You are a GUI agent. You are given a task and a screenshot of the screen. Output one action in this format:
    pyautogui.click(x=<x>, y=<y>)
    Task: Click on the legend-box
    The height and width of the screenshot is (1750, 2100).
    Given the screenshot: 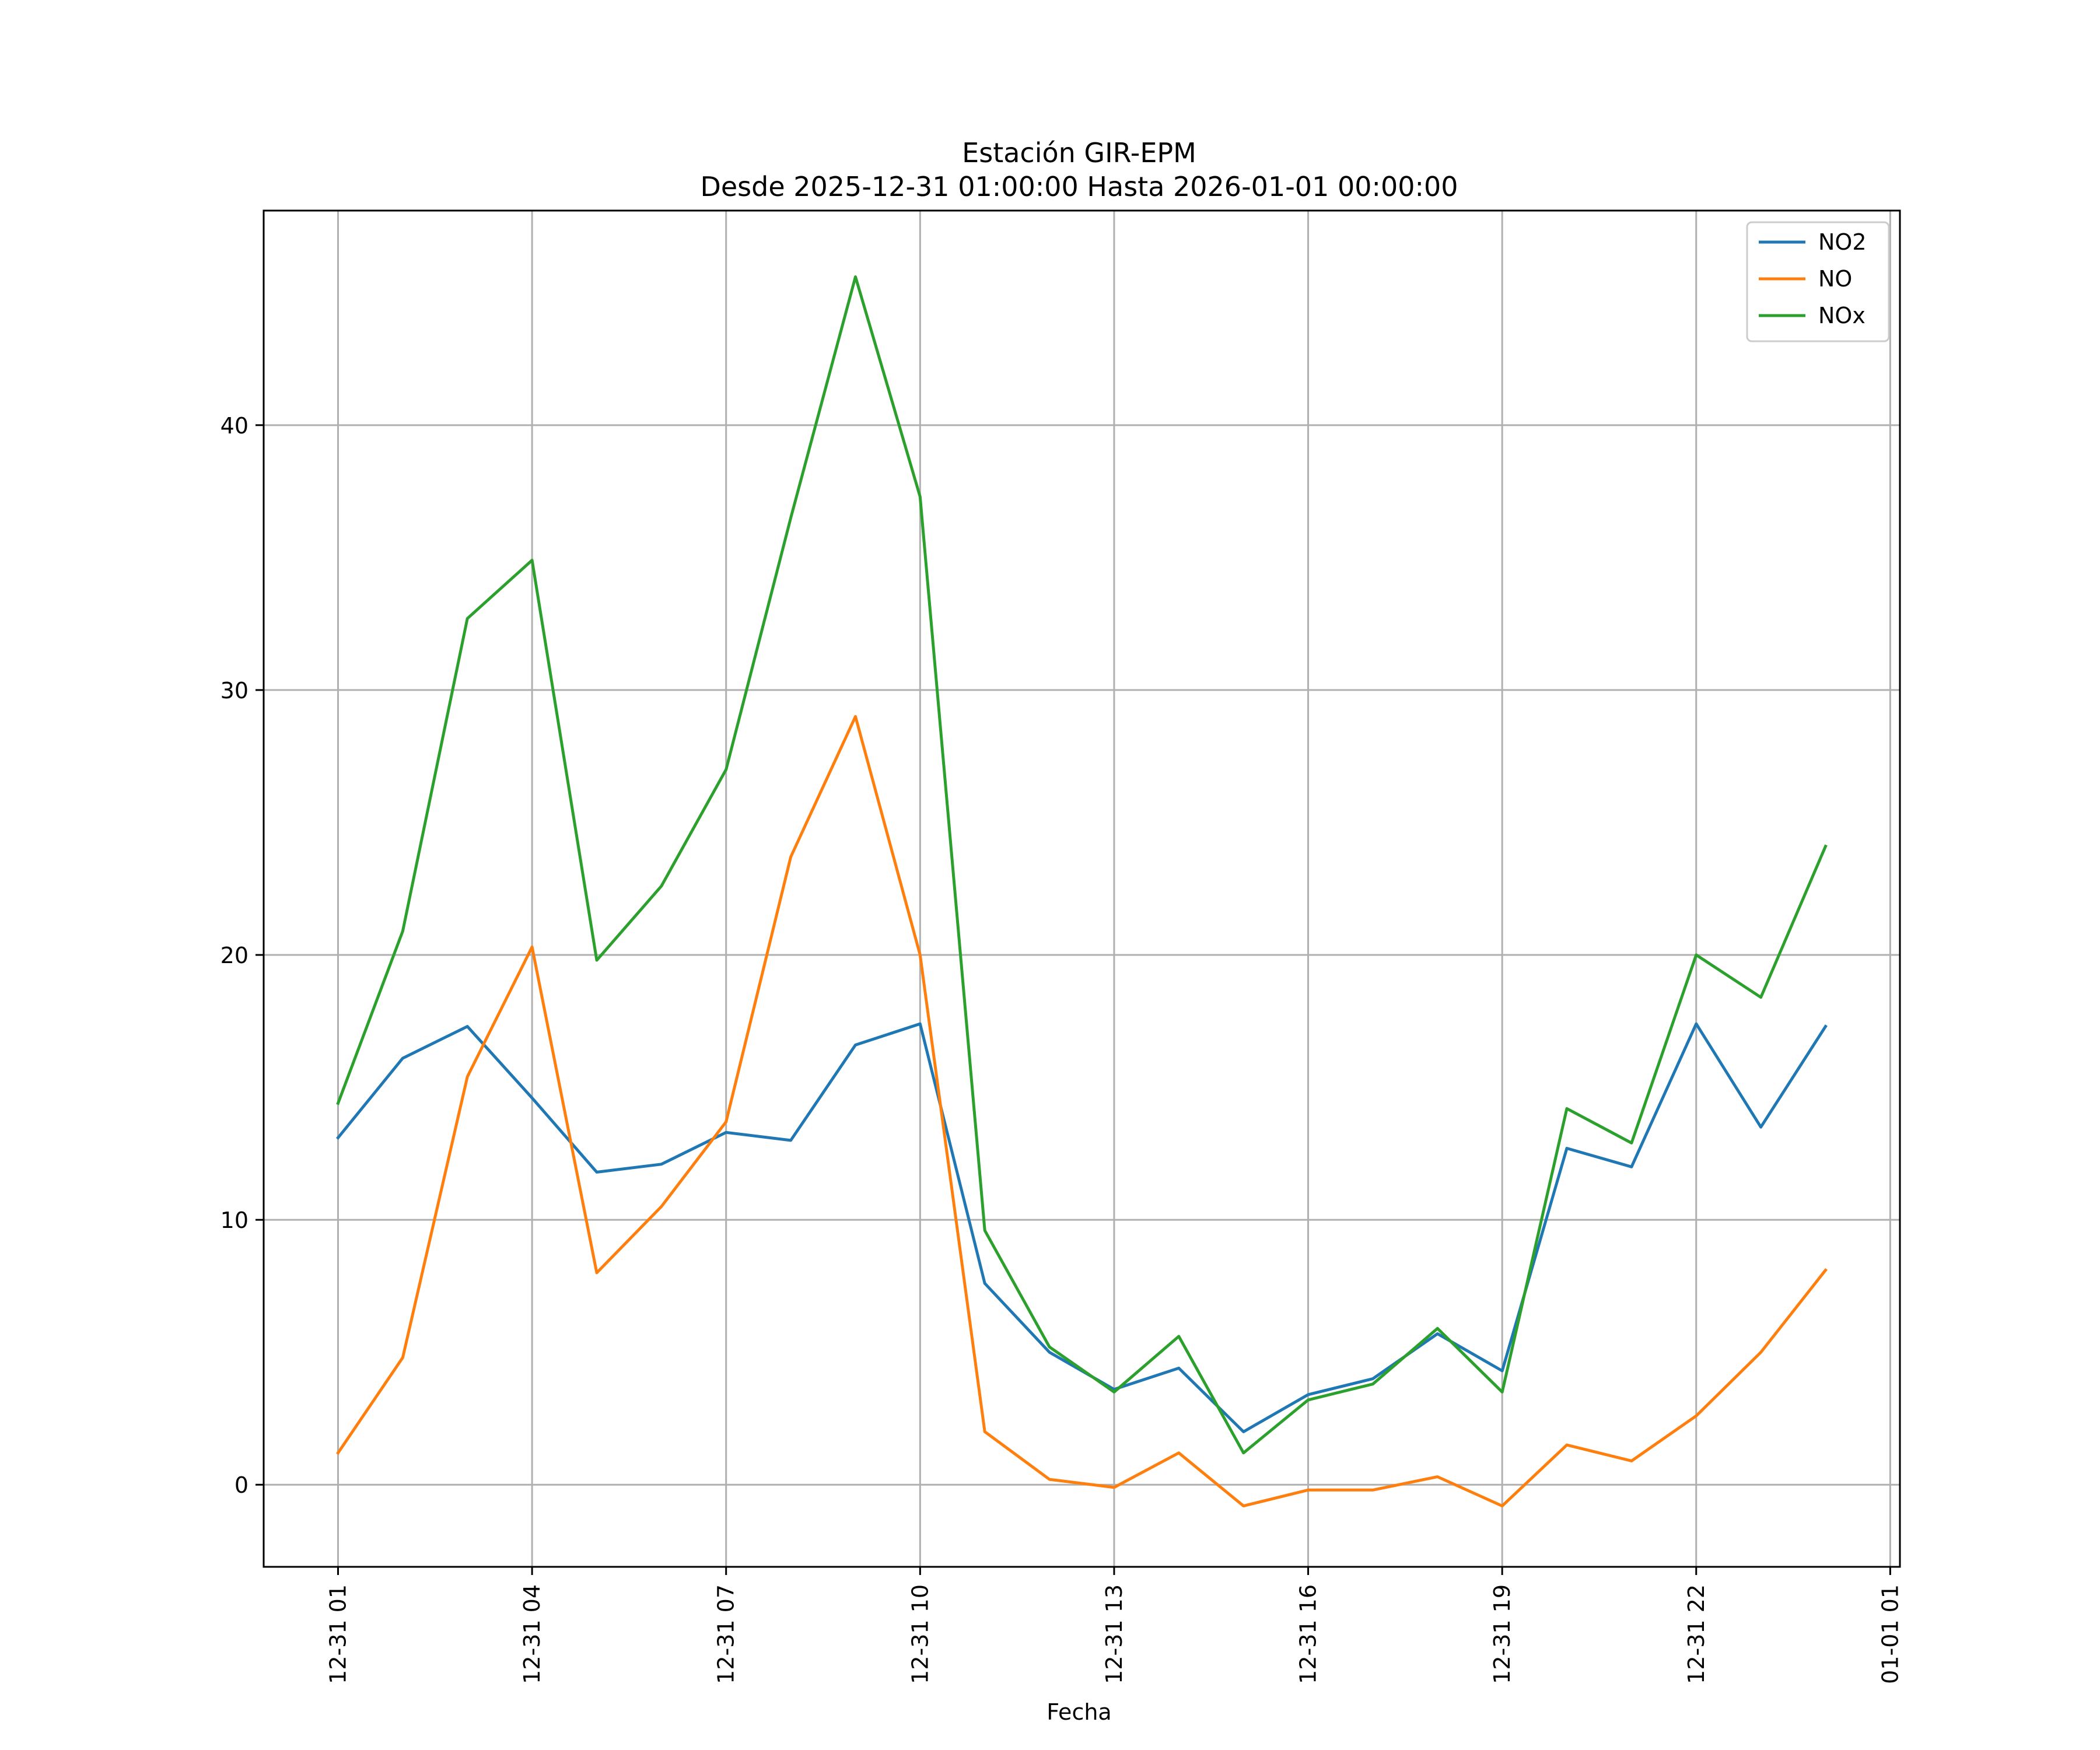 What is the action you would take?
    pyautogui.click(x=1818, y=281)
    